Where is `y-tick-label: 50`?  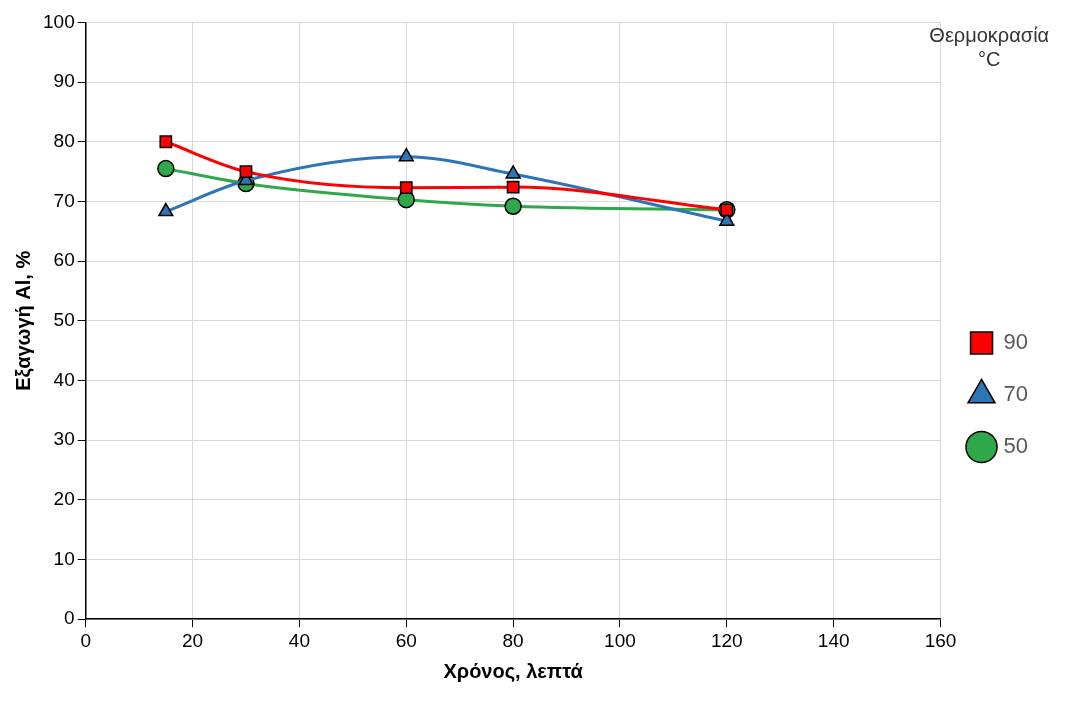 y-tick-label: 50 is located at coordinates (64, 320).